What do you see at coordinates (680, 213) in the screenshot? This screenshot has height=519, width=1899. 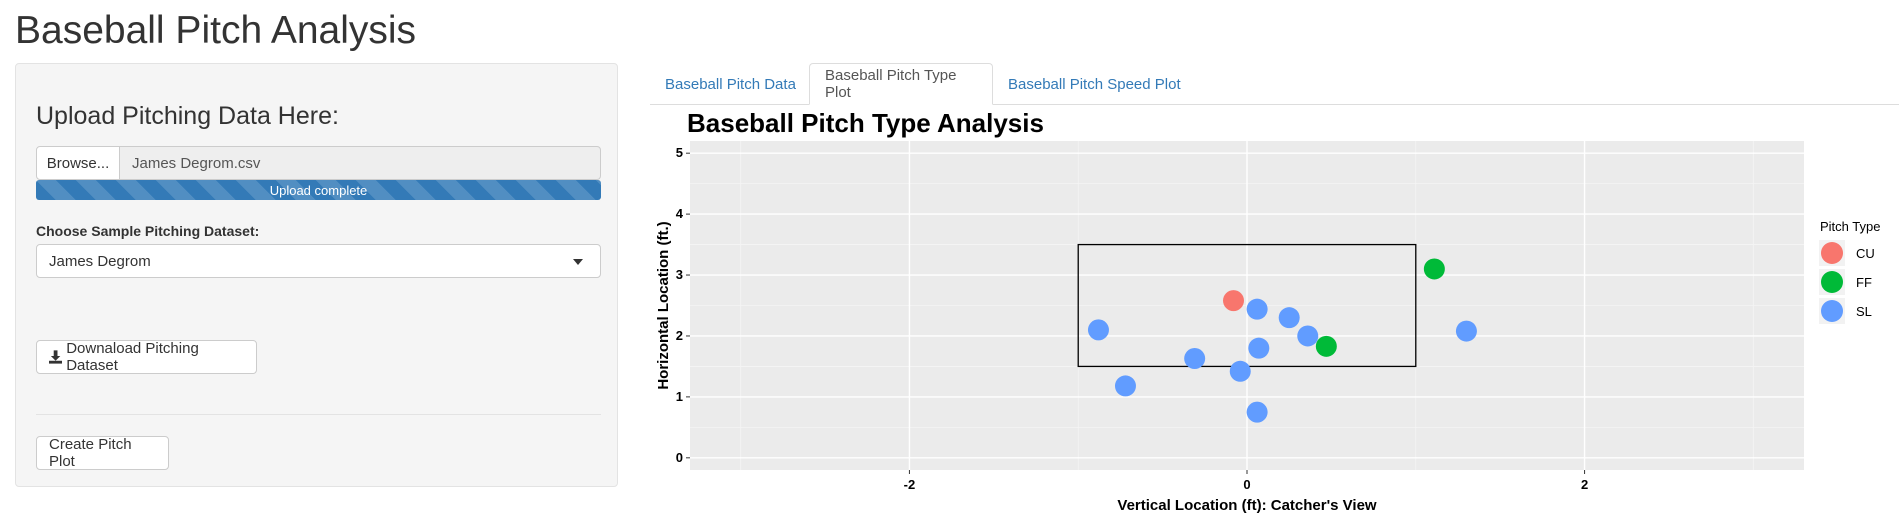 I see `y-tick-label: 4` at bounding box center [680, 213].